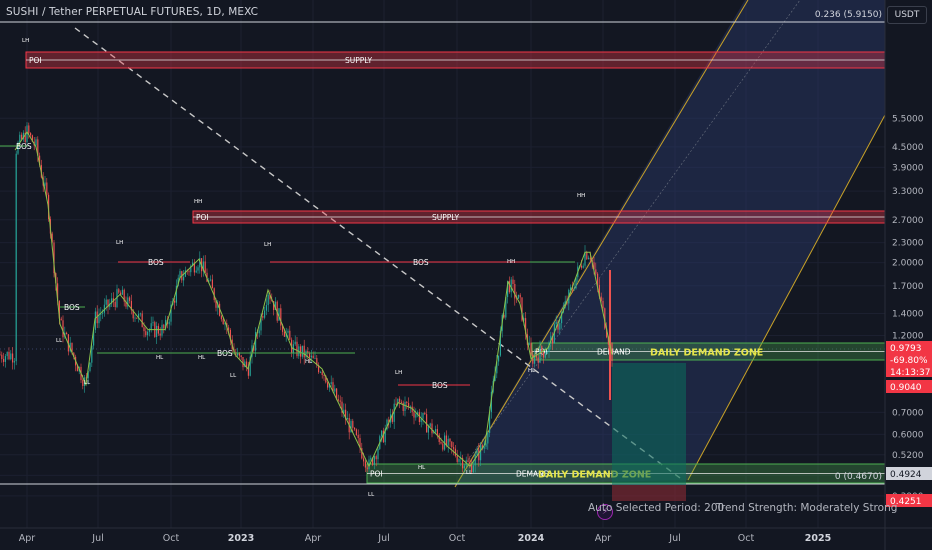  I want to click on target-price-tag, so click(909, 473).